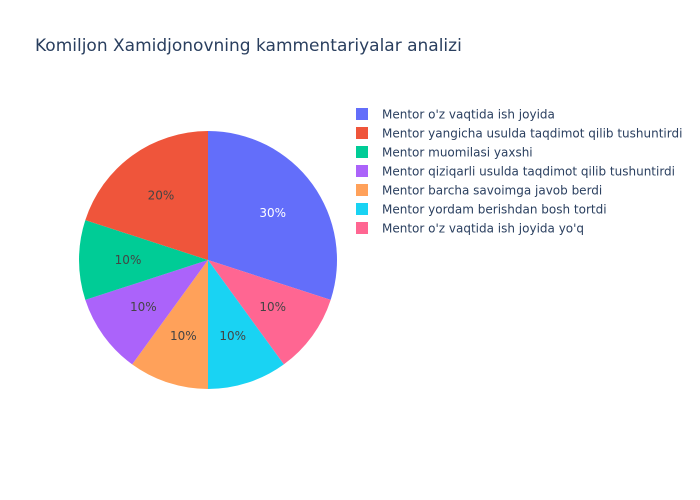  Describe the element at coordinates (483, 229) in the screenshot. I see `legend-label: Mentor o'z vaqtida ish joyida yo'q` at that location.